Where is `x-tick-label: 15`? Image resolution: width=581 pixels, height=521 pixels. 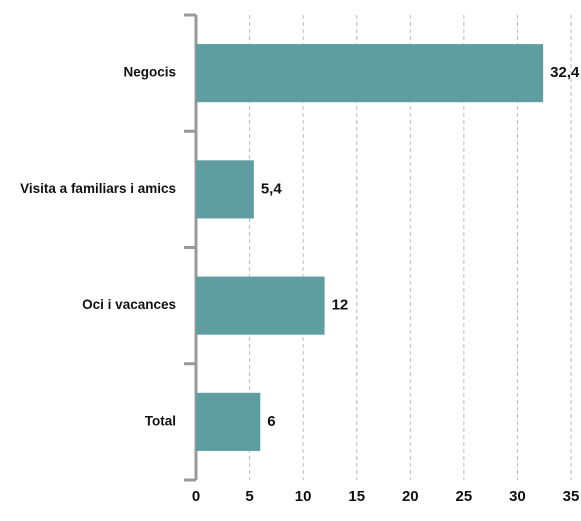 x-tick-label: 15 is located at coordinates (356, 496).